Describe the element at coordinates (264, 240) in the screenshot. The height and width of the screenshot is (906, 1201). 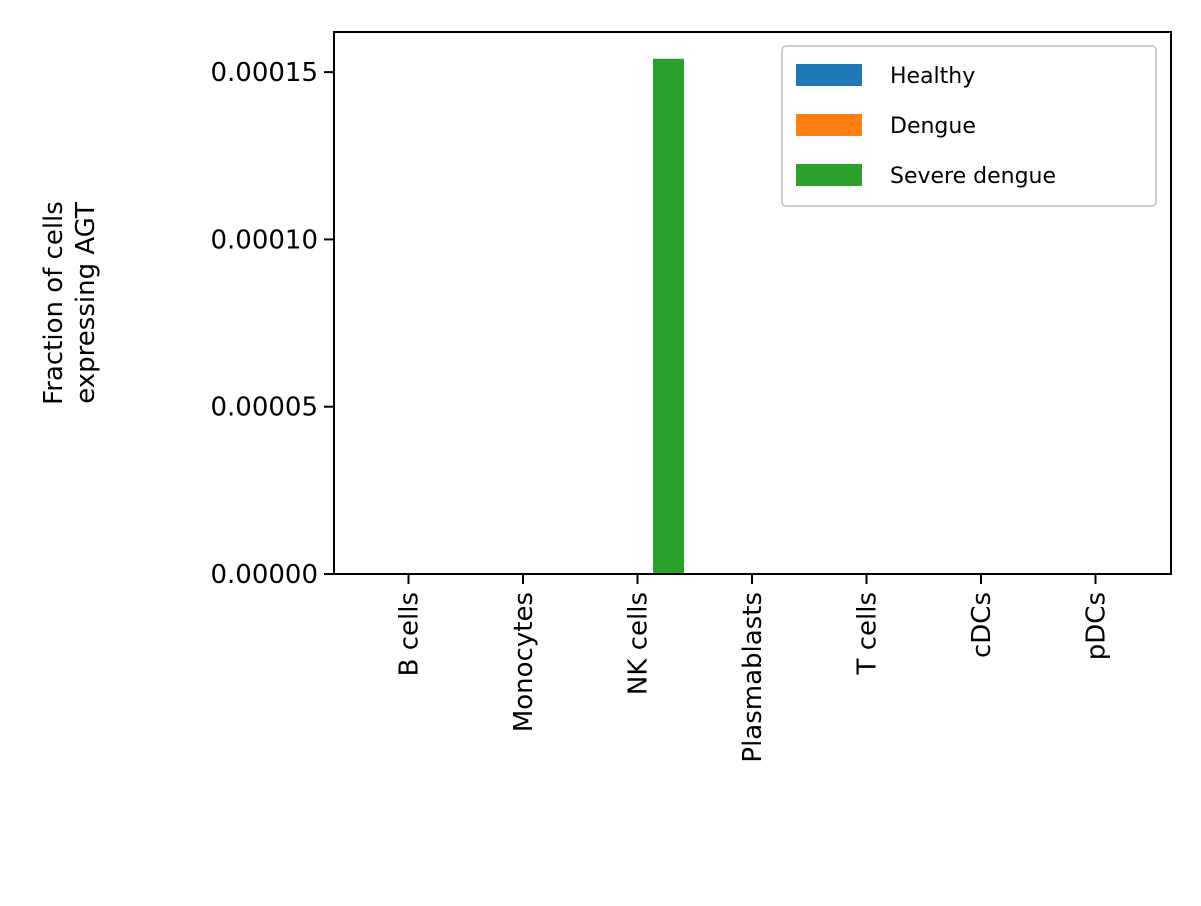
I see `y-tick-label: 0.00010` at that location.